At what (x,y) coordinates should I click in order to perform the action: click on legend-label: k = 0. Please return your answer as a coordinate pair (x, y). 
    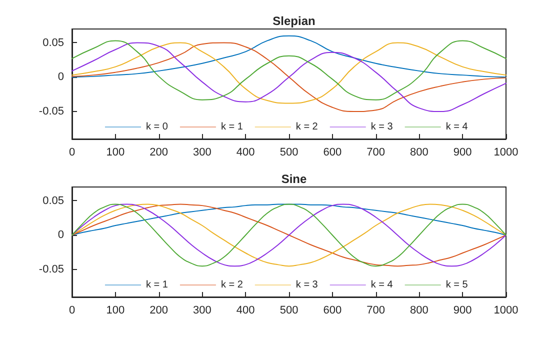
    Looking at the image, I should click on (157, 127).